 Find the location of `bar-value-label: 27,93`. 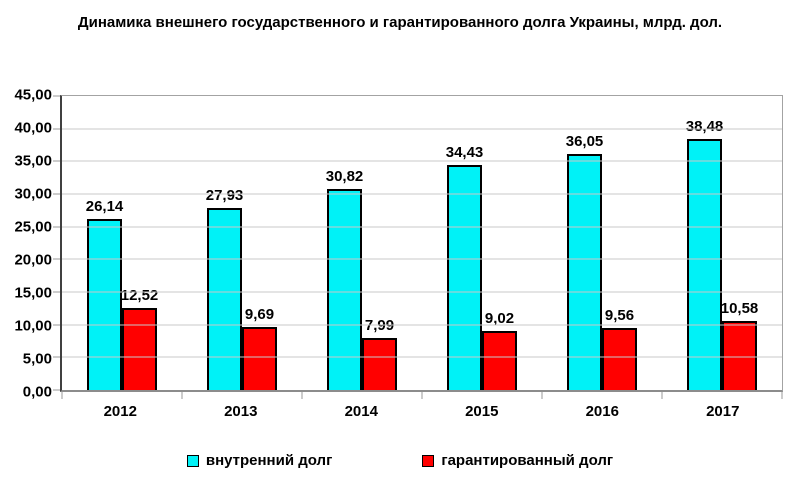

bar-value-label: 27,93 is located at coordinates (224, 195).